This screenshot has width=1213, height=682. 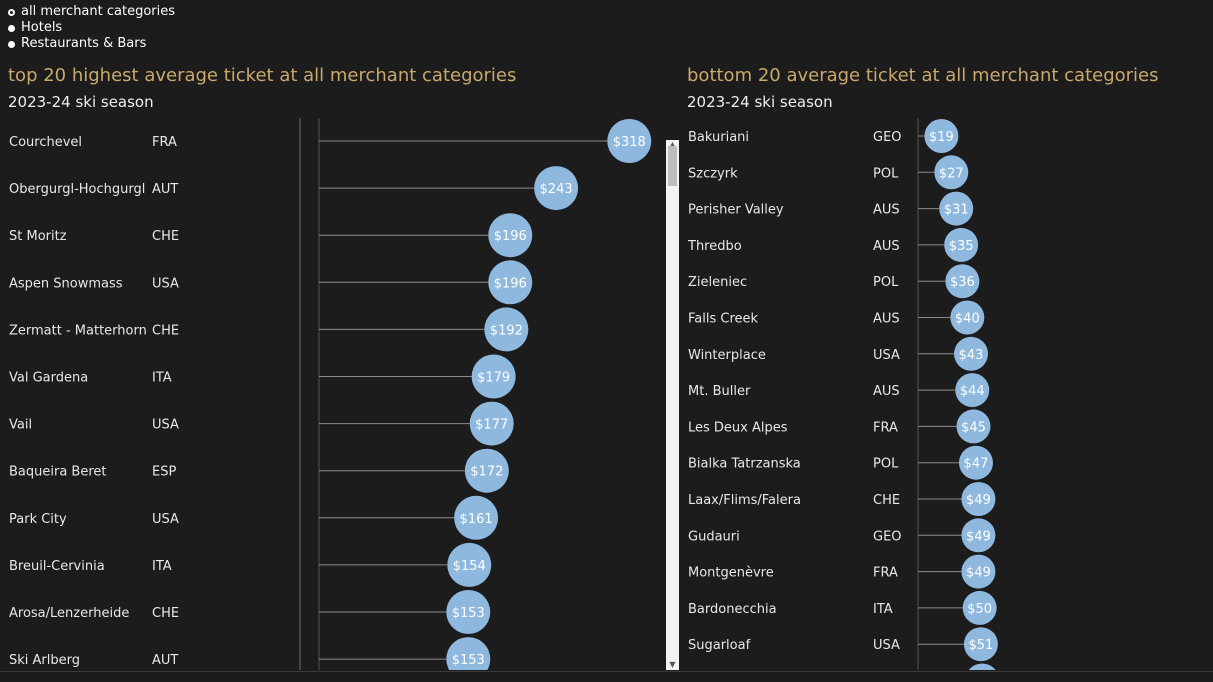 I want to click on filter-option-restaurants: Restaurants & Bars, so click(x=91, y=44).